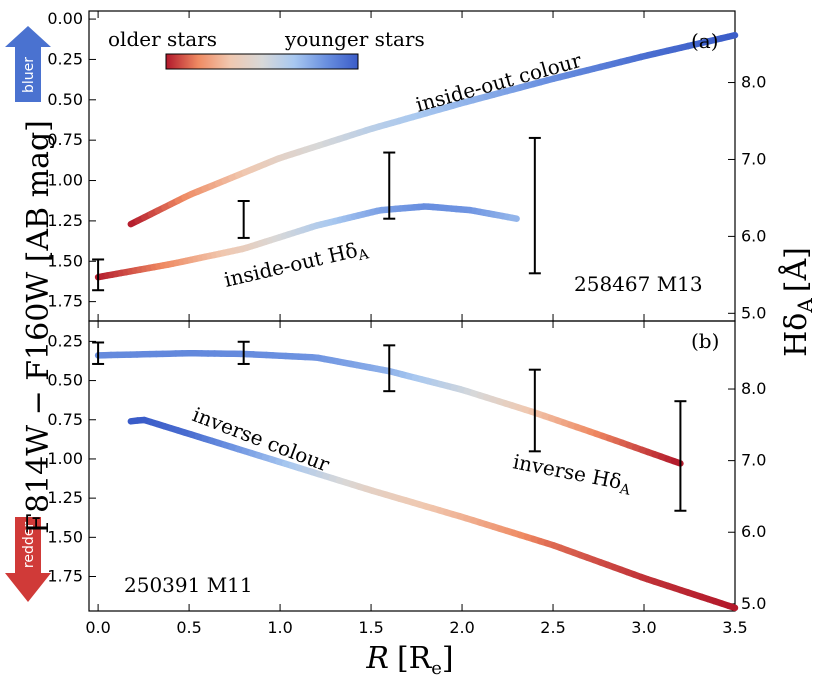 This screenshot has height=689, width=830. Describe the element at coordinates (363, 255) in the screenshot. I see `inside-out-hd-label-sub: A` at that location.